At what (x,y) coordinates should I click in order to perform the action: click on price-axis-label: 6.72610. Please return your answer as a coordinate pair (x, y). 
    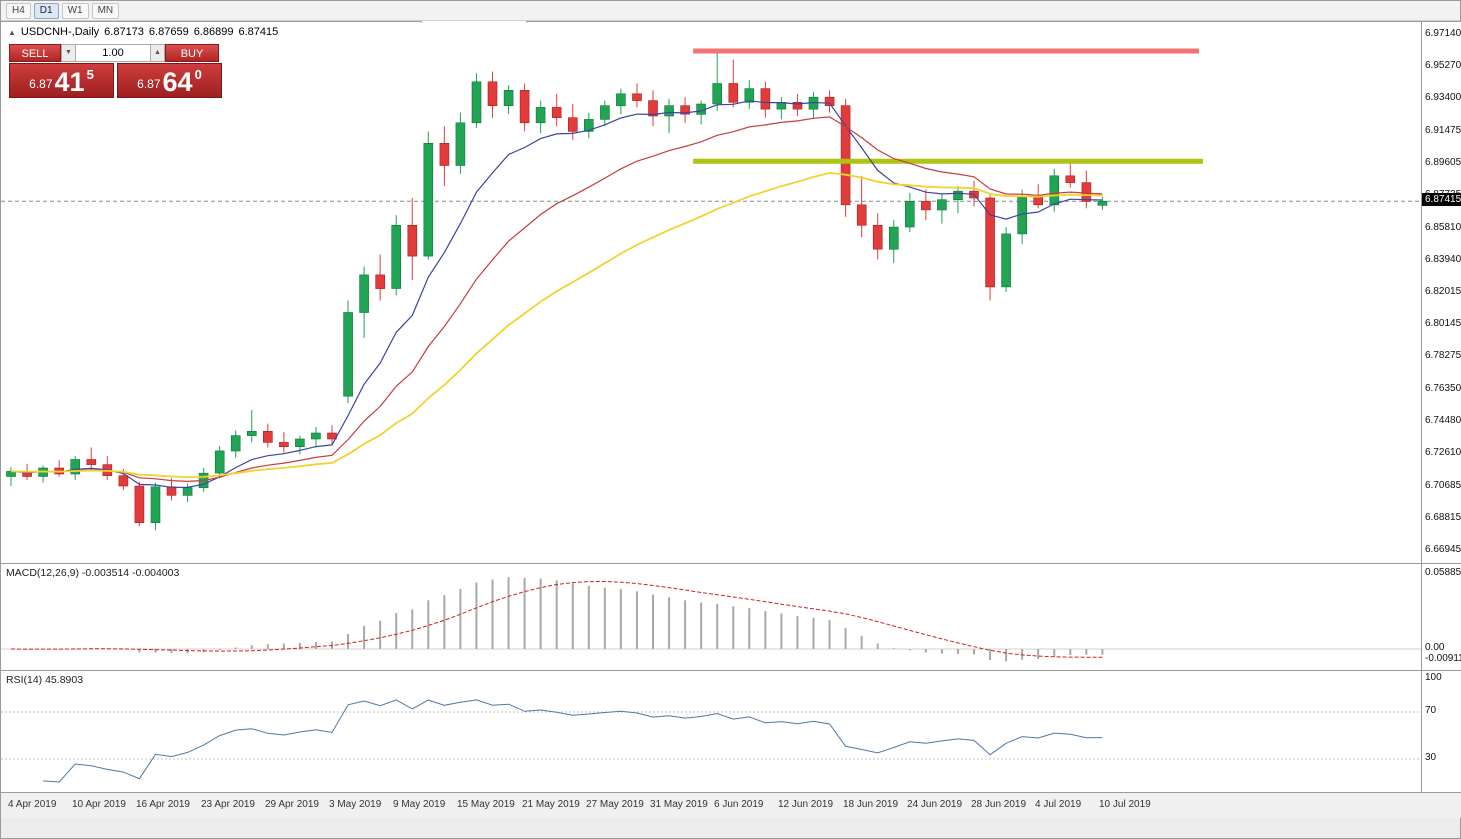
    Looking at the image, I should click on (1443, 452).